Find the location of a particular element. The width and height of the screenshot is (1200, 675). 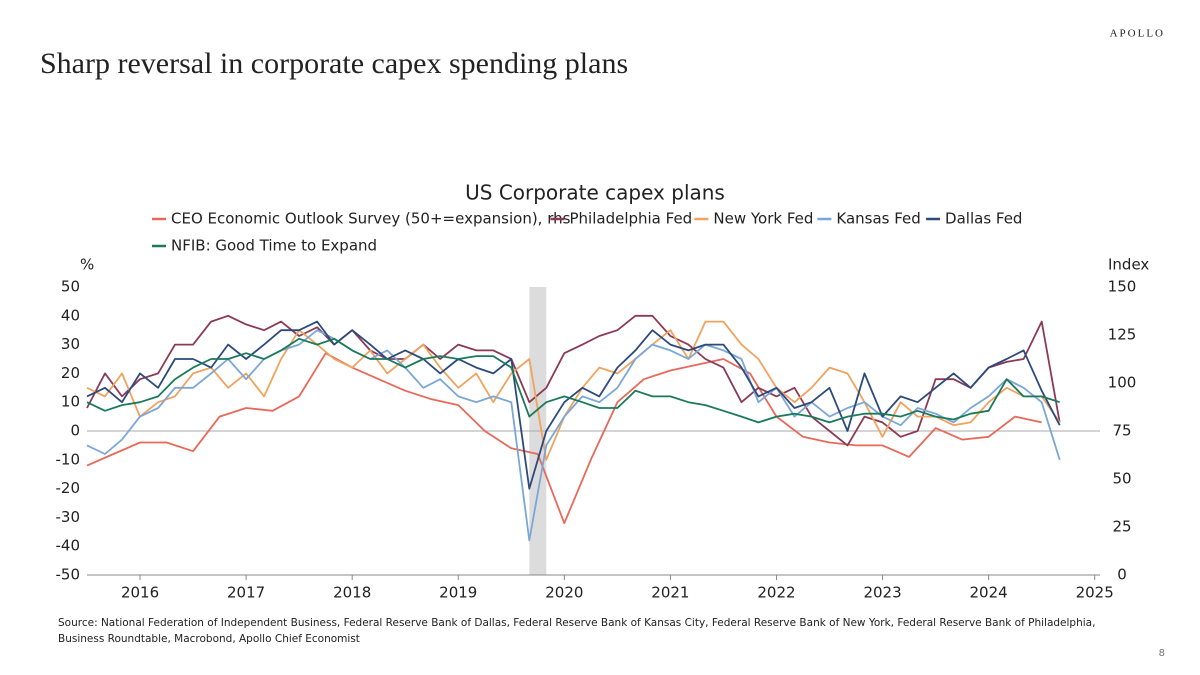

y-tick-label: 20 is located at coordinates (70, 373).